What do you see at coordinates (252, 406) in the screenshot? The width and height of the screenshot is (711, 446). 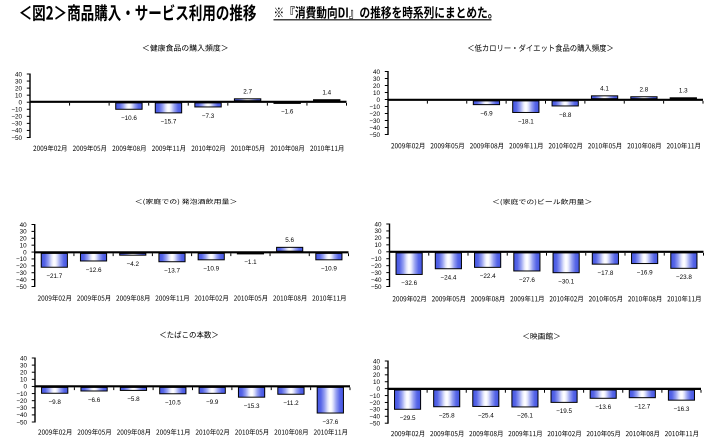 I see `svg-text: −15.3` at bounding box center [252, 406].